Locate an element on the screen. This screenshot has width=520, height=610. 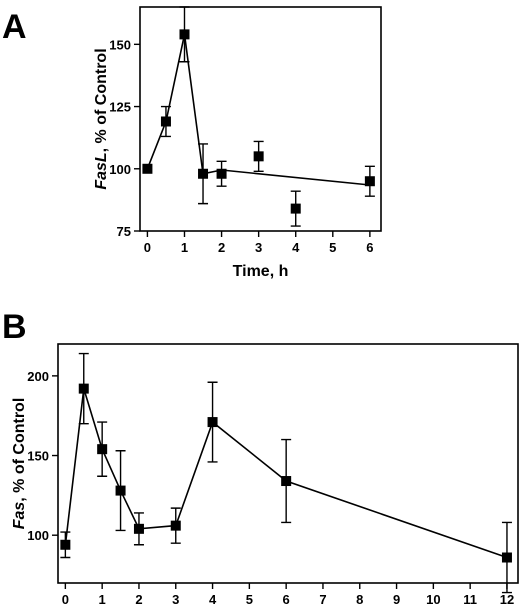
y-tick-label-b-2: 200 is located at coordinates (38, 376).